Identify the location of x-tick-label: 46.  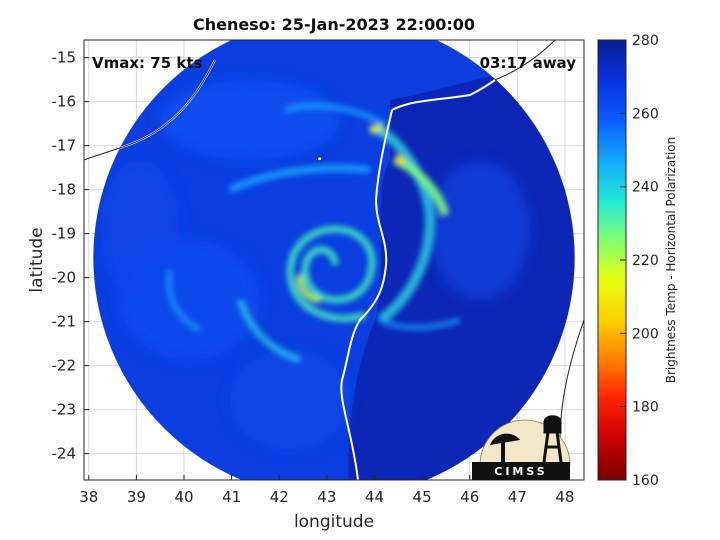
(469, 497).